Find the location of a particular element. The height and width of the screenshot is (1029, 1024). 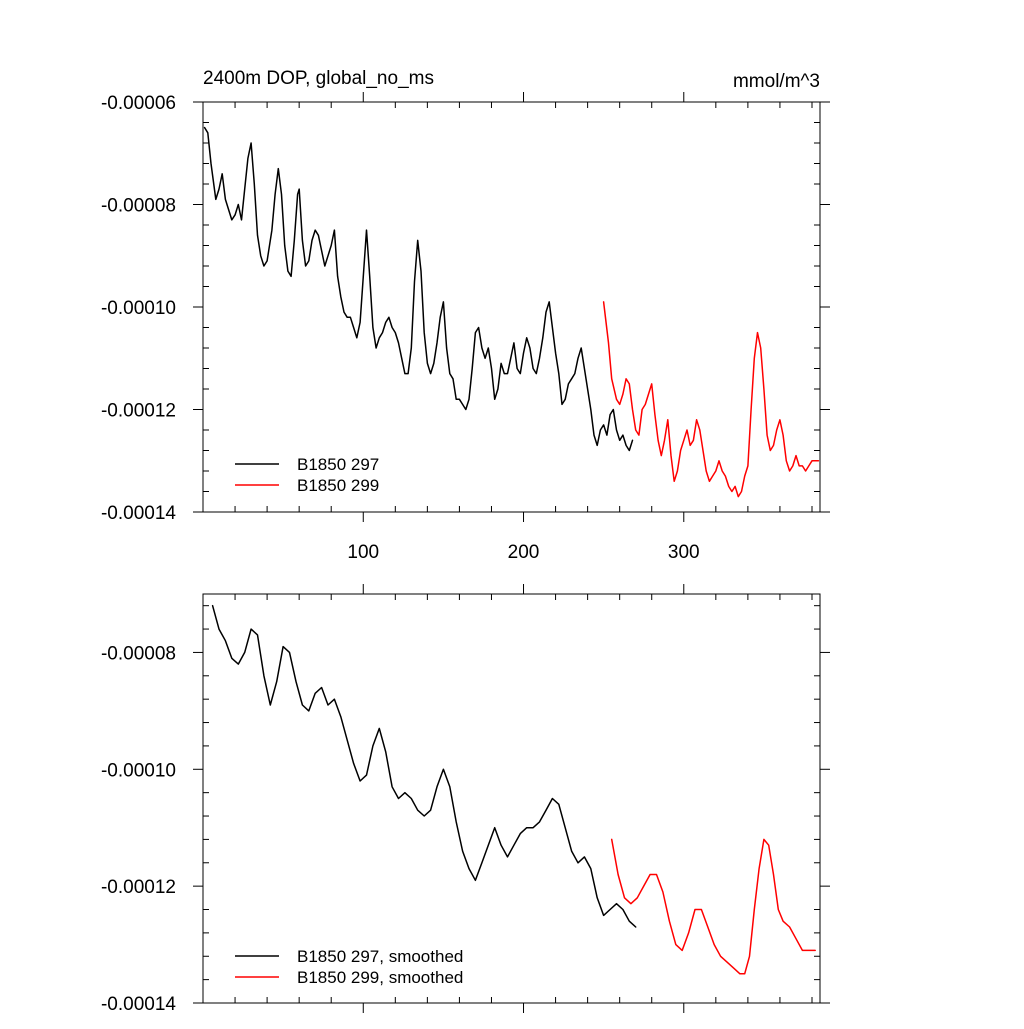

units-label: mmol/m^3 is located at coordinates (776, 81).